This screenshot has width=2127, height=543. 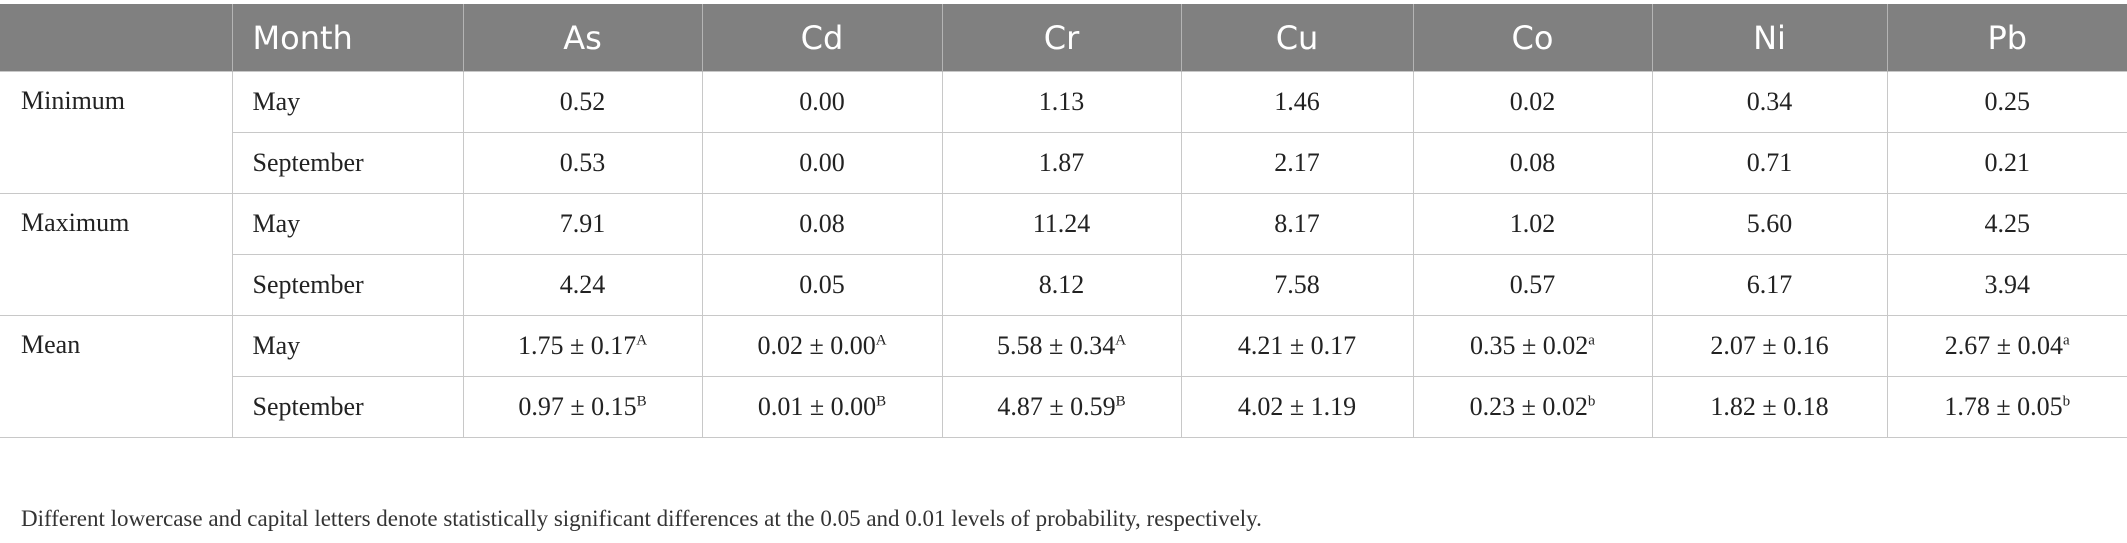 What do you see at coordinates (577, 345) in the screenshot?
I see `value-text: 1.75 ± 0.17` at bounding box center [577, 345].